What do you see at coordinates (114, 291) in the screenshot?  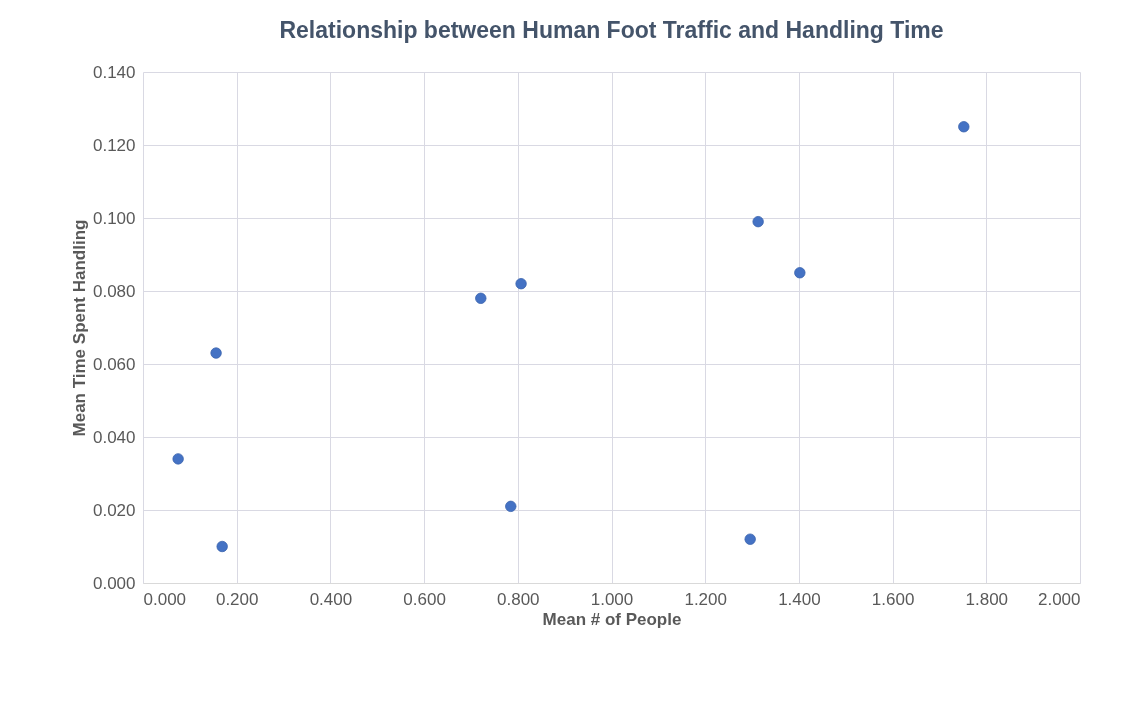 I see `y-tick-label: 0.080` at bounding box center [114, 291].